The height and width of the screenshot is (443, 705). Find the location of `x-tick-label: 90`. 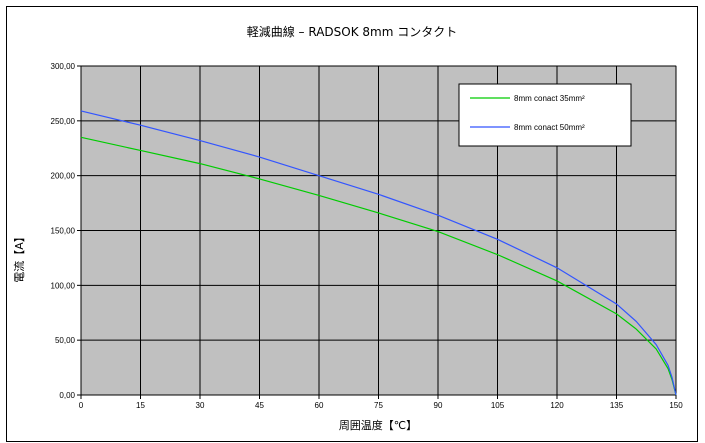

x-tick-label: 90 is located at coordinates (438, 405).